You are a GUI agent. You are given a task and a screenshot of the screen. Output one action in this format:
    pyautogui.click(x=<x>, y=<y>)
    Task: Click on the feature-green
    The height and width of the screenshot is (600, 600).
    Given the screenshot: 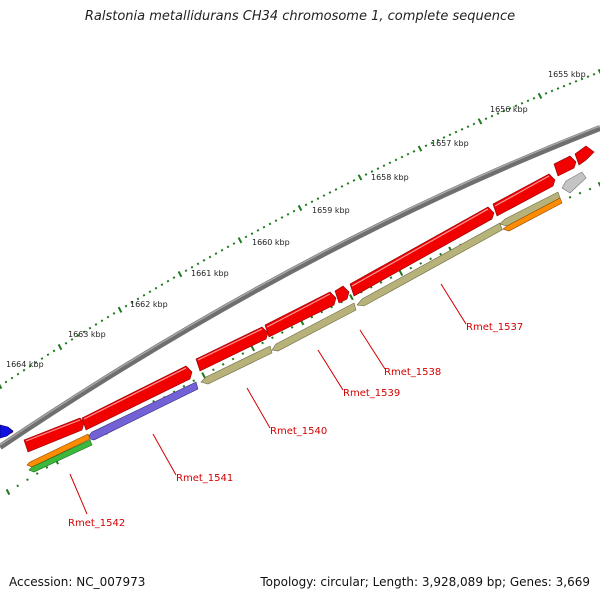 What is the action you would take?
    pyautogui.click(x=60, y=456)
    